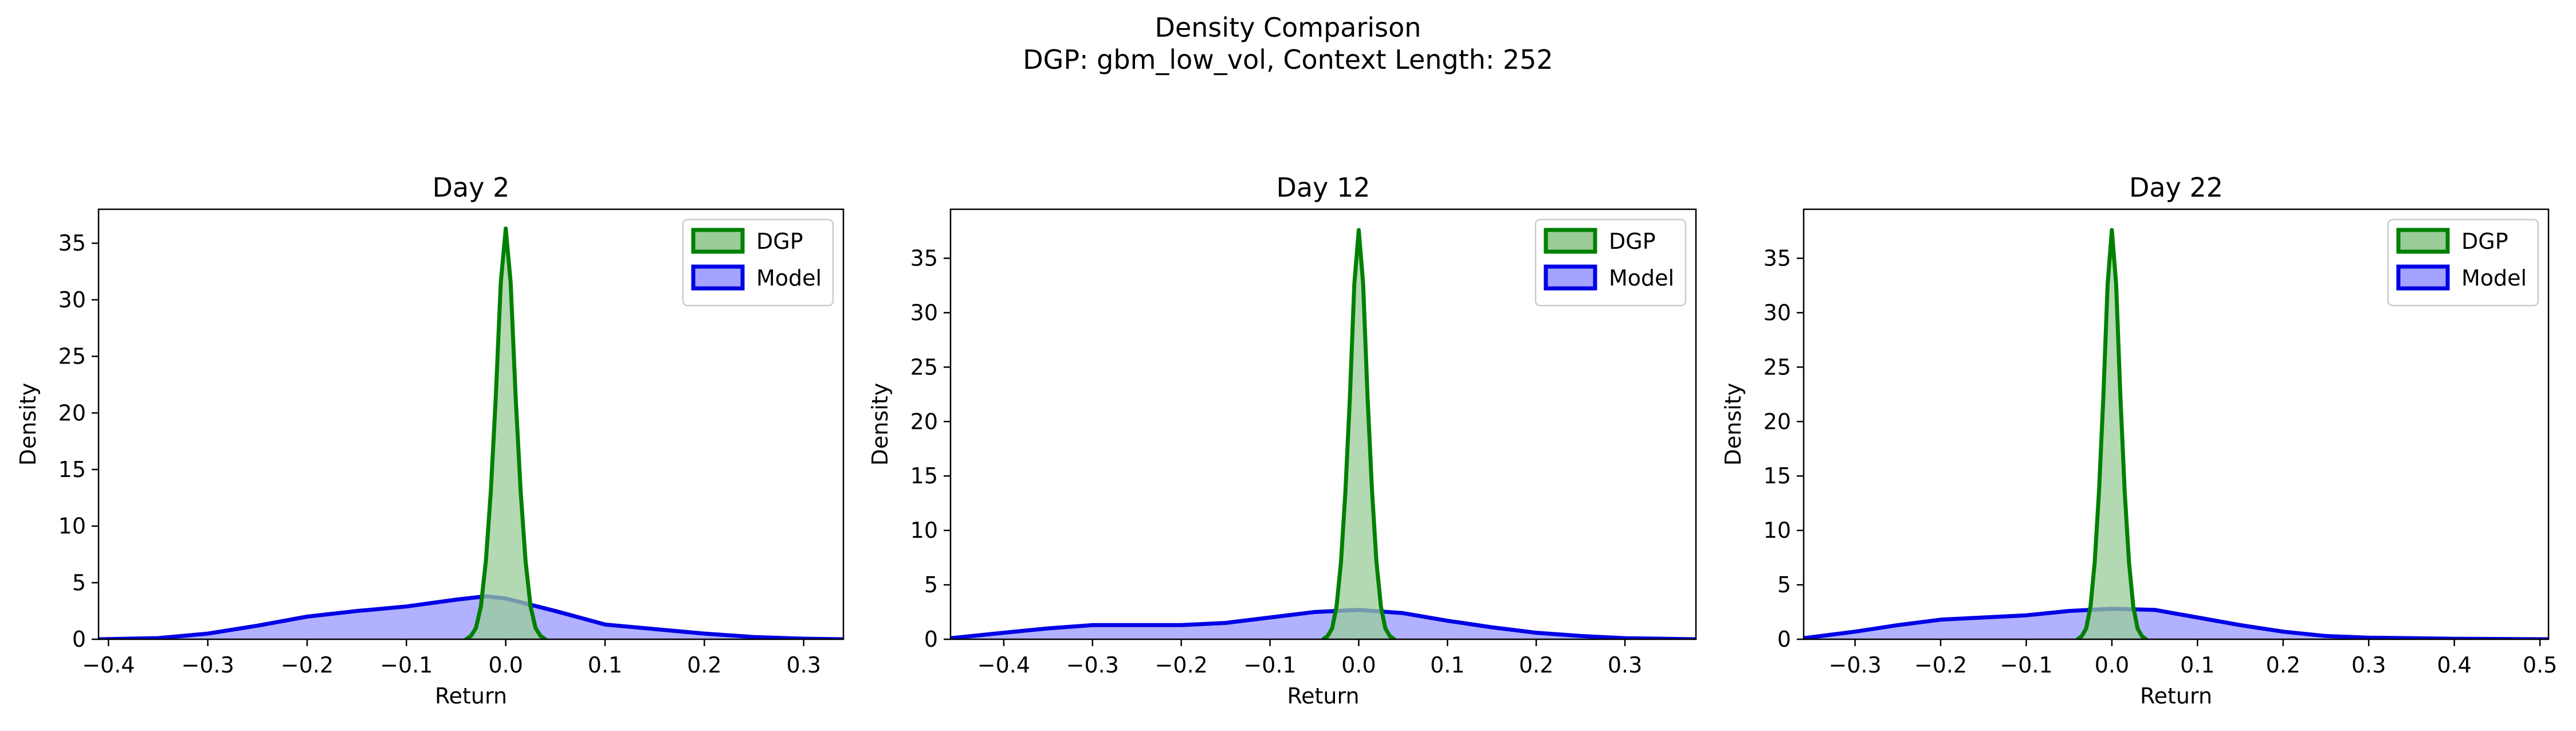  I want to click on figure-title: Density Comparison, so click(1288, 28).